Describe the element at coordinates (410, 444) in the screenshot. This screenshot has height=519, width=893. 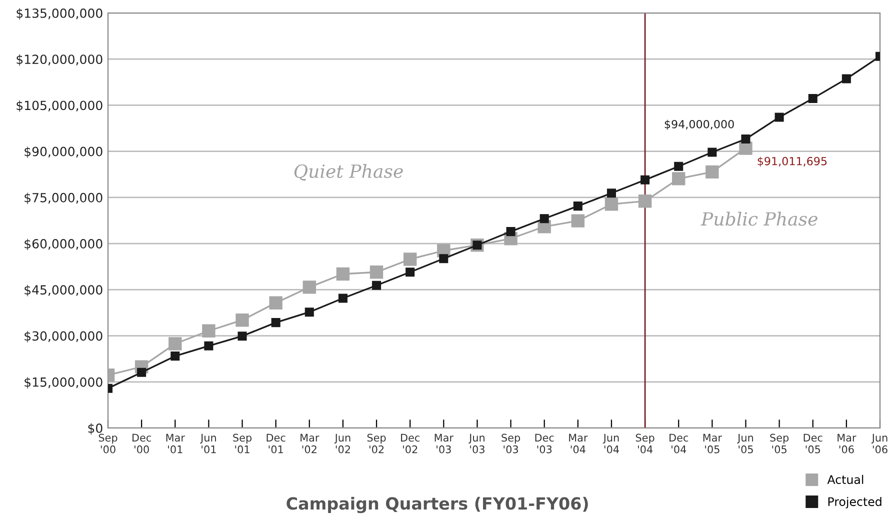
I see `x-tick-label: Dec '02` at that location.